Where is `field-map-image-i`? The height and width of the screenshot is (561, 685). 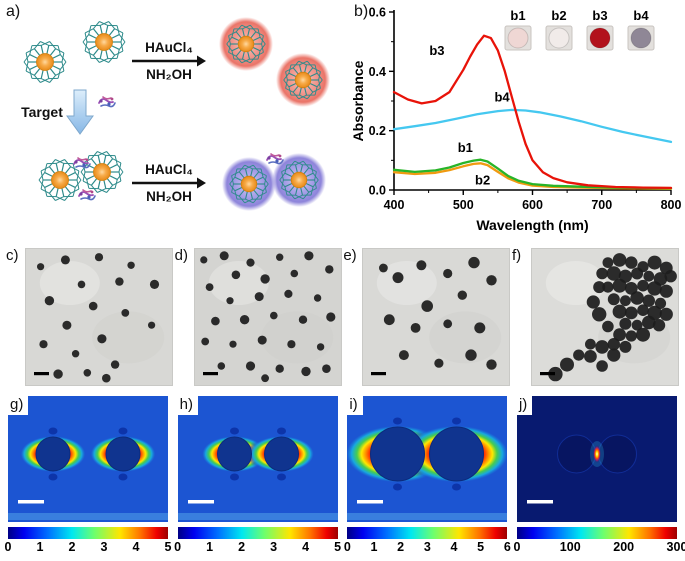
field-map-image-i is located at coordinates (427, 459).